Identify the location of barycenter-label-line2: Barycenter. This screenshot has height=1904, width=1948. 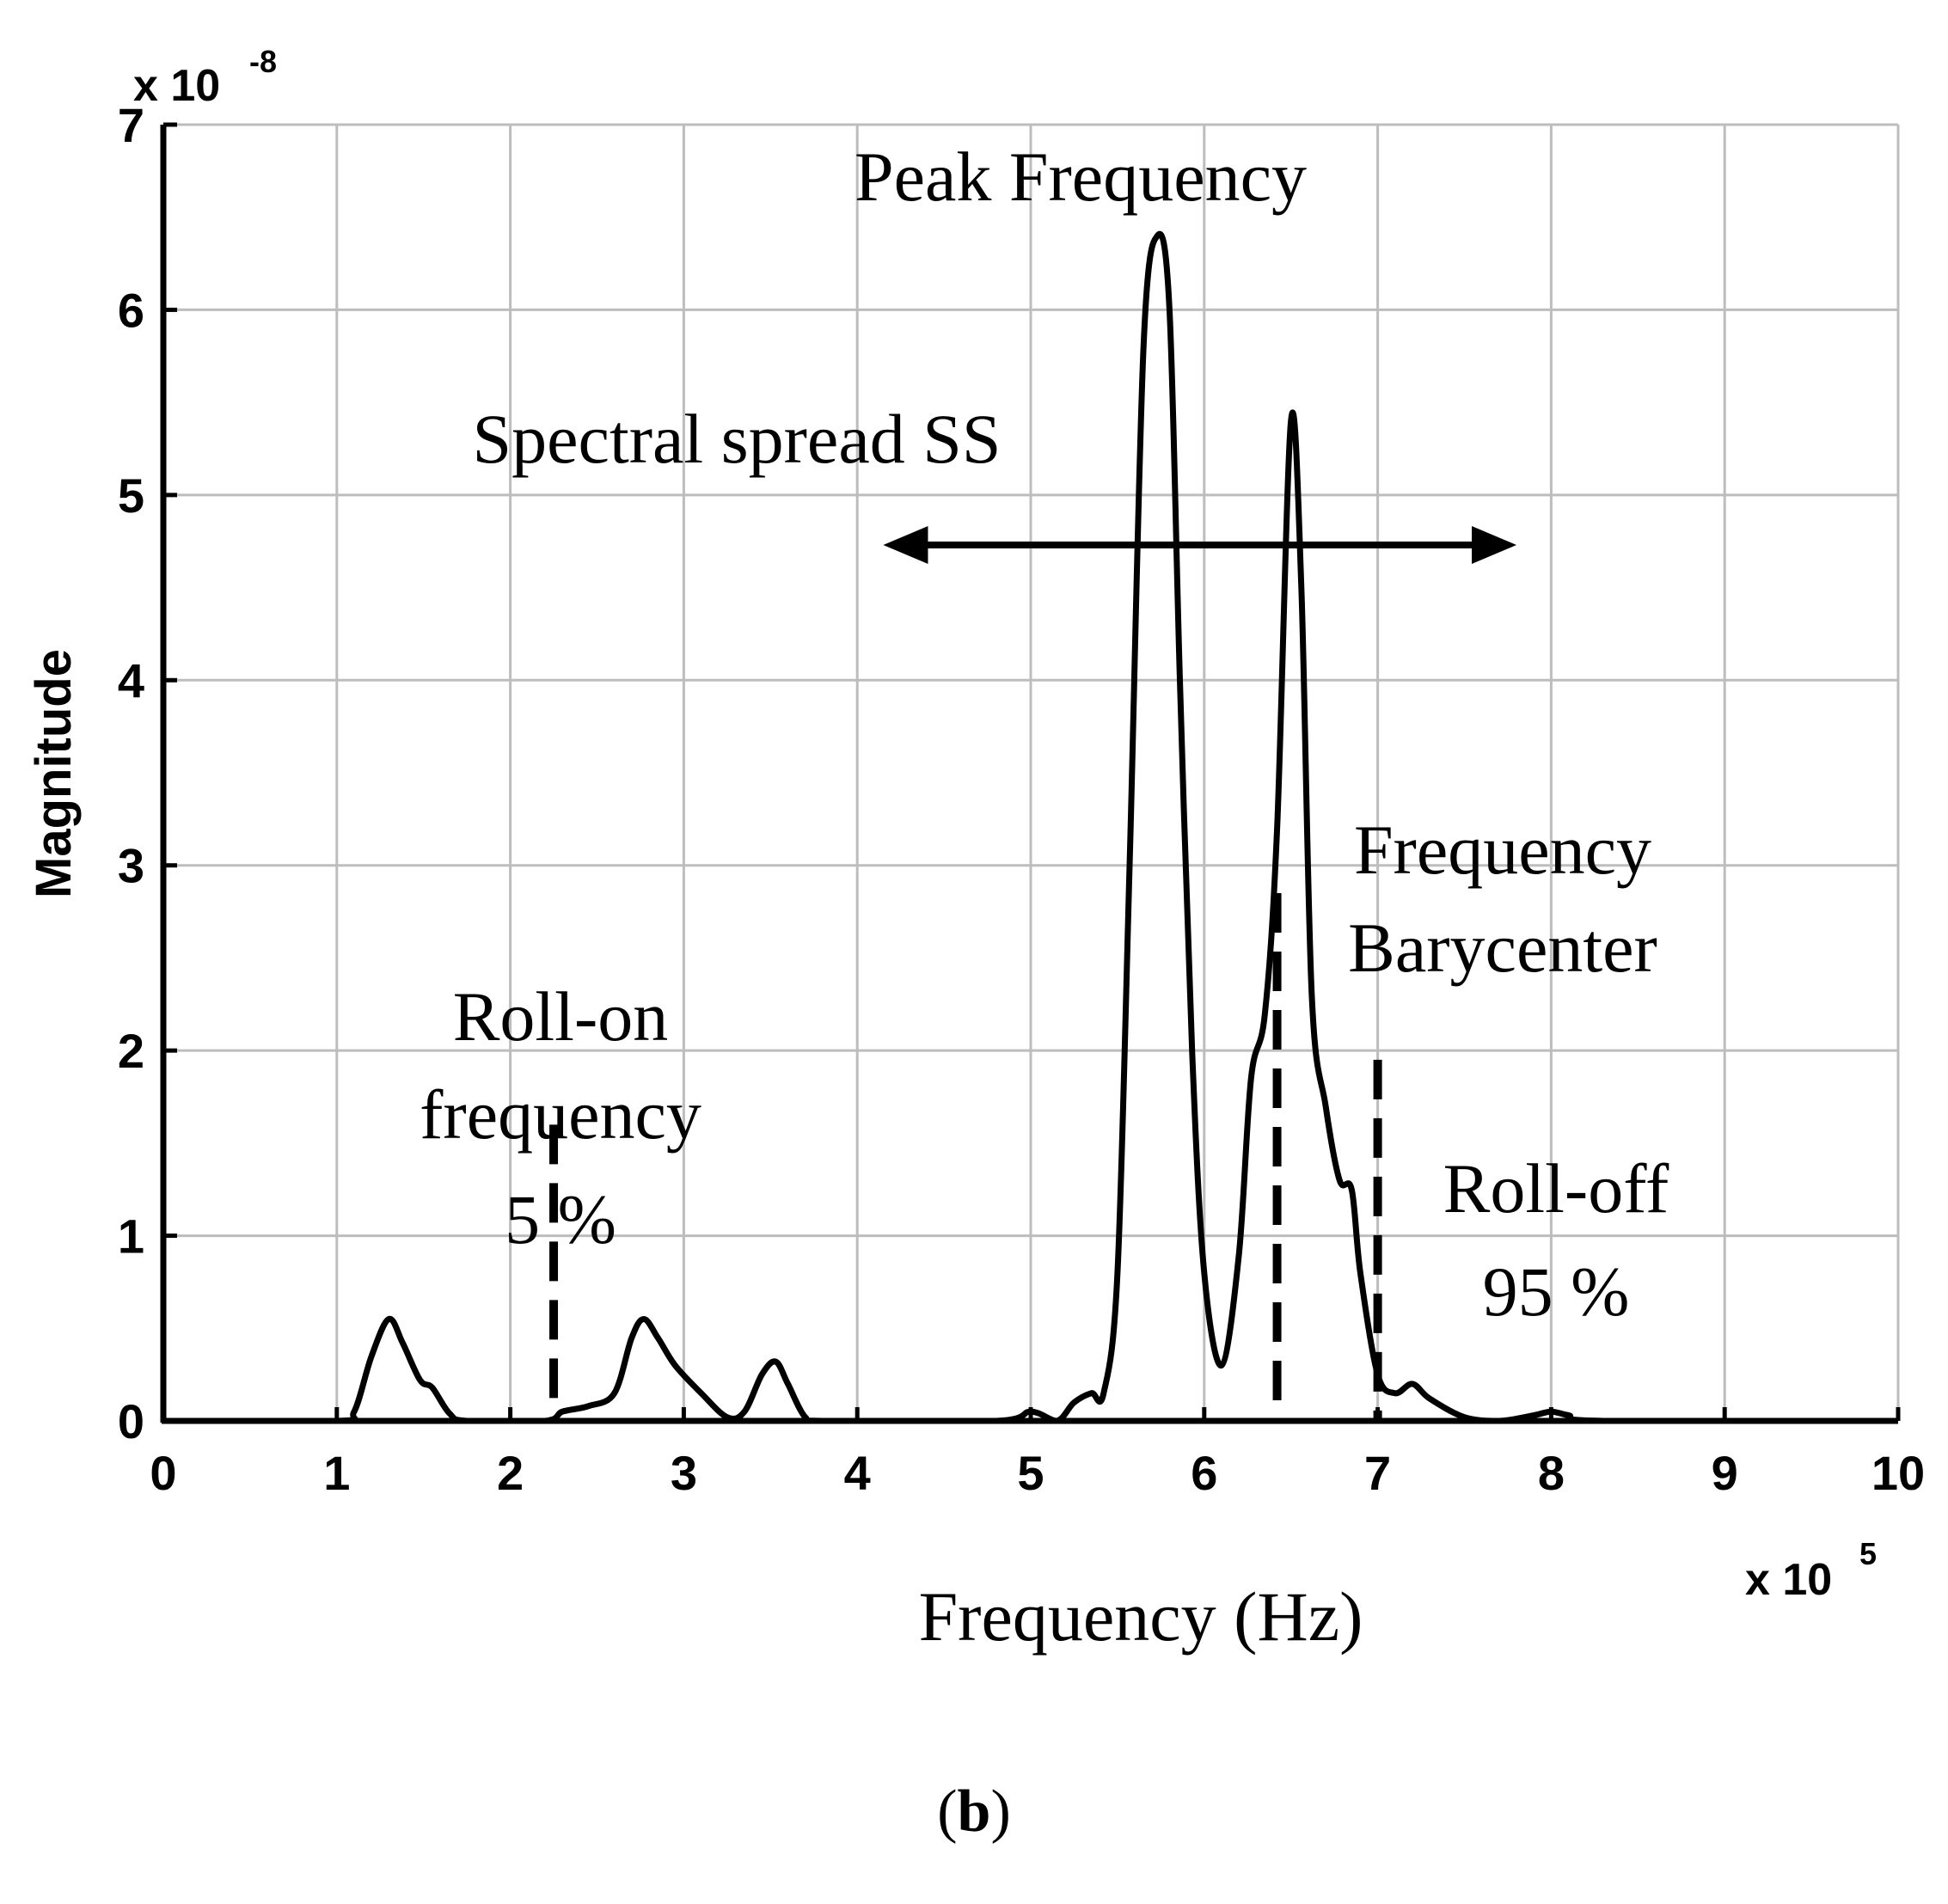
(1502, 948).